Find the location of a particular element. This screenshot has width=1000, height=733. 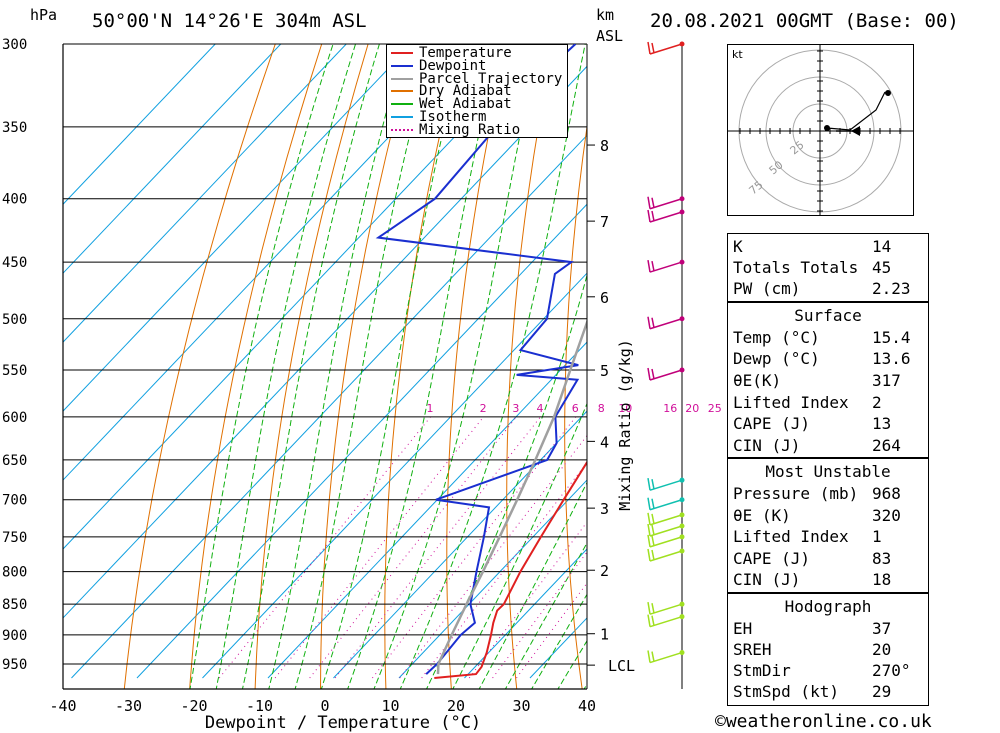

temperature-line is located at coordinates (510, 569).